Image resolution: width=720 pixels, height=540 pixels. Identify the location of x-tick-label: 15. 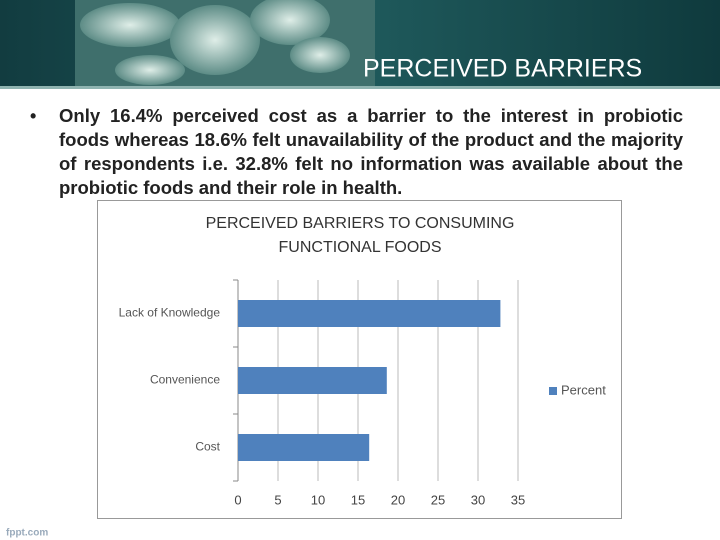
(358, 499).